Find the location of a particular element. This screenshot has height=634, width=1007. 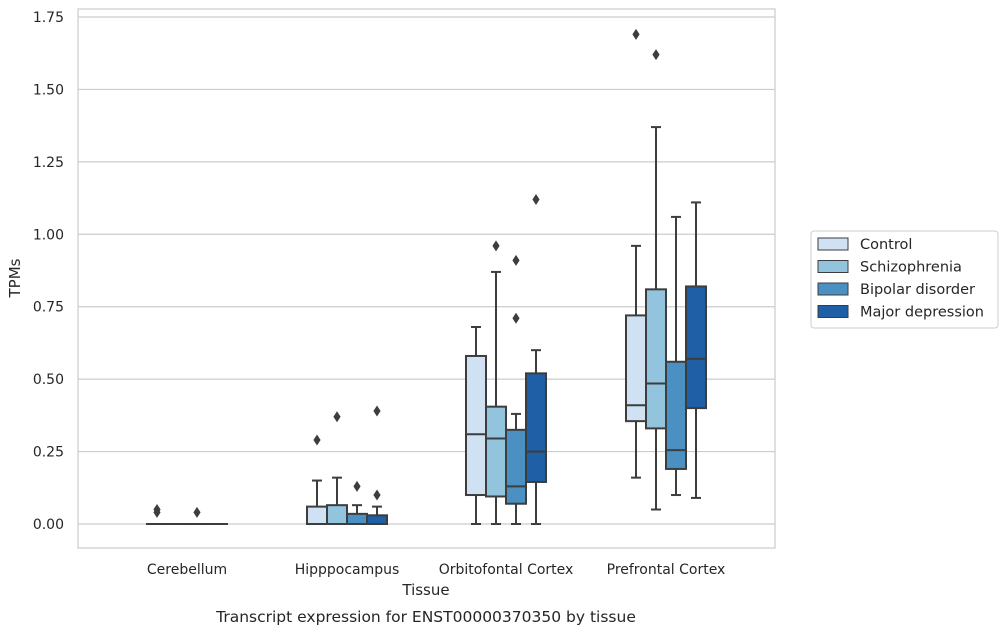

y-axis-ticks: 0.00 0.25 0.50 0.75 1.00 1.25 1.50 1.75 is located at coordinates (48, 271).